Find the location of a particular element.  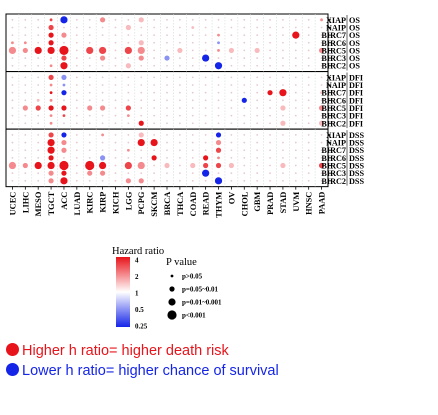

cancer-type-label: ACC is located at coordinates (64, 201).